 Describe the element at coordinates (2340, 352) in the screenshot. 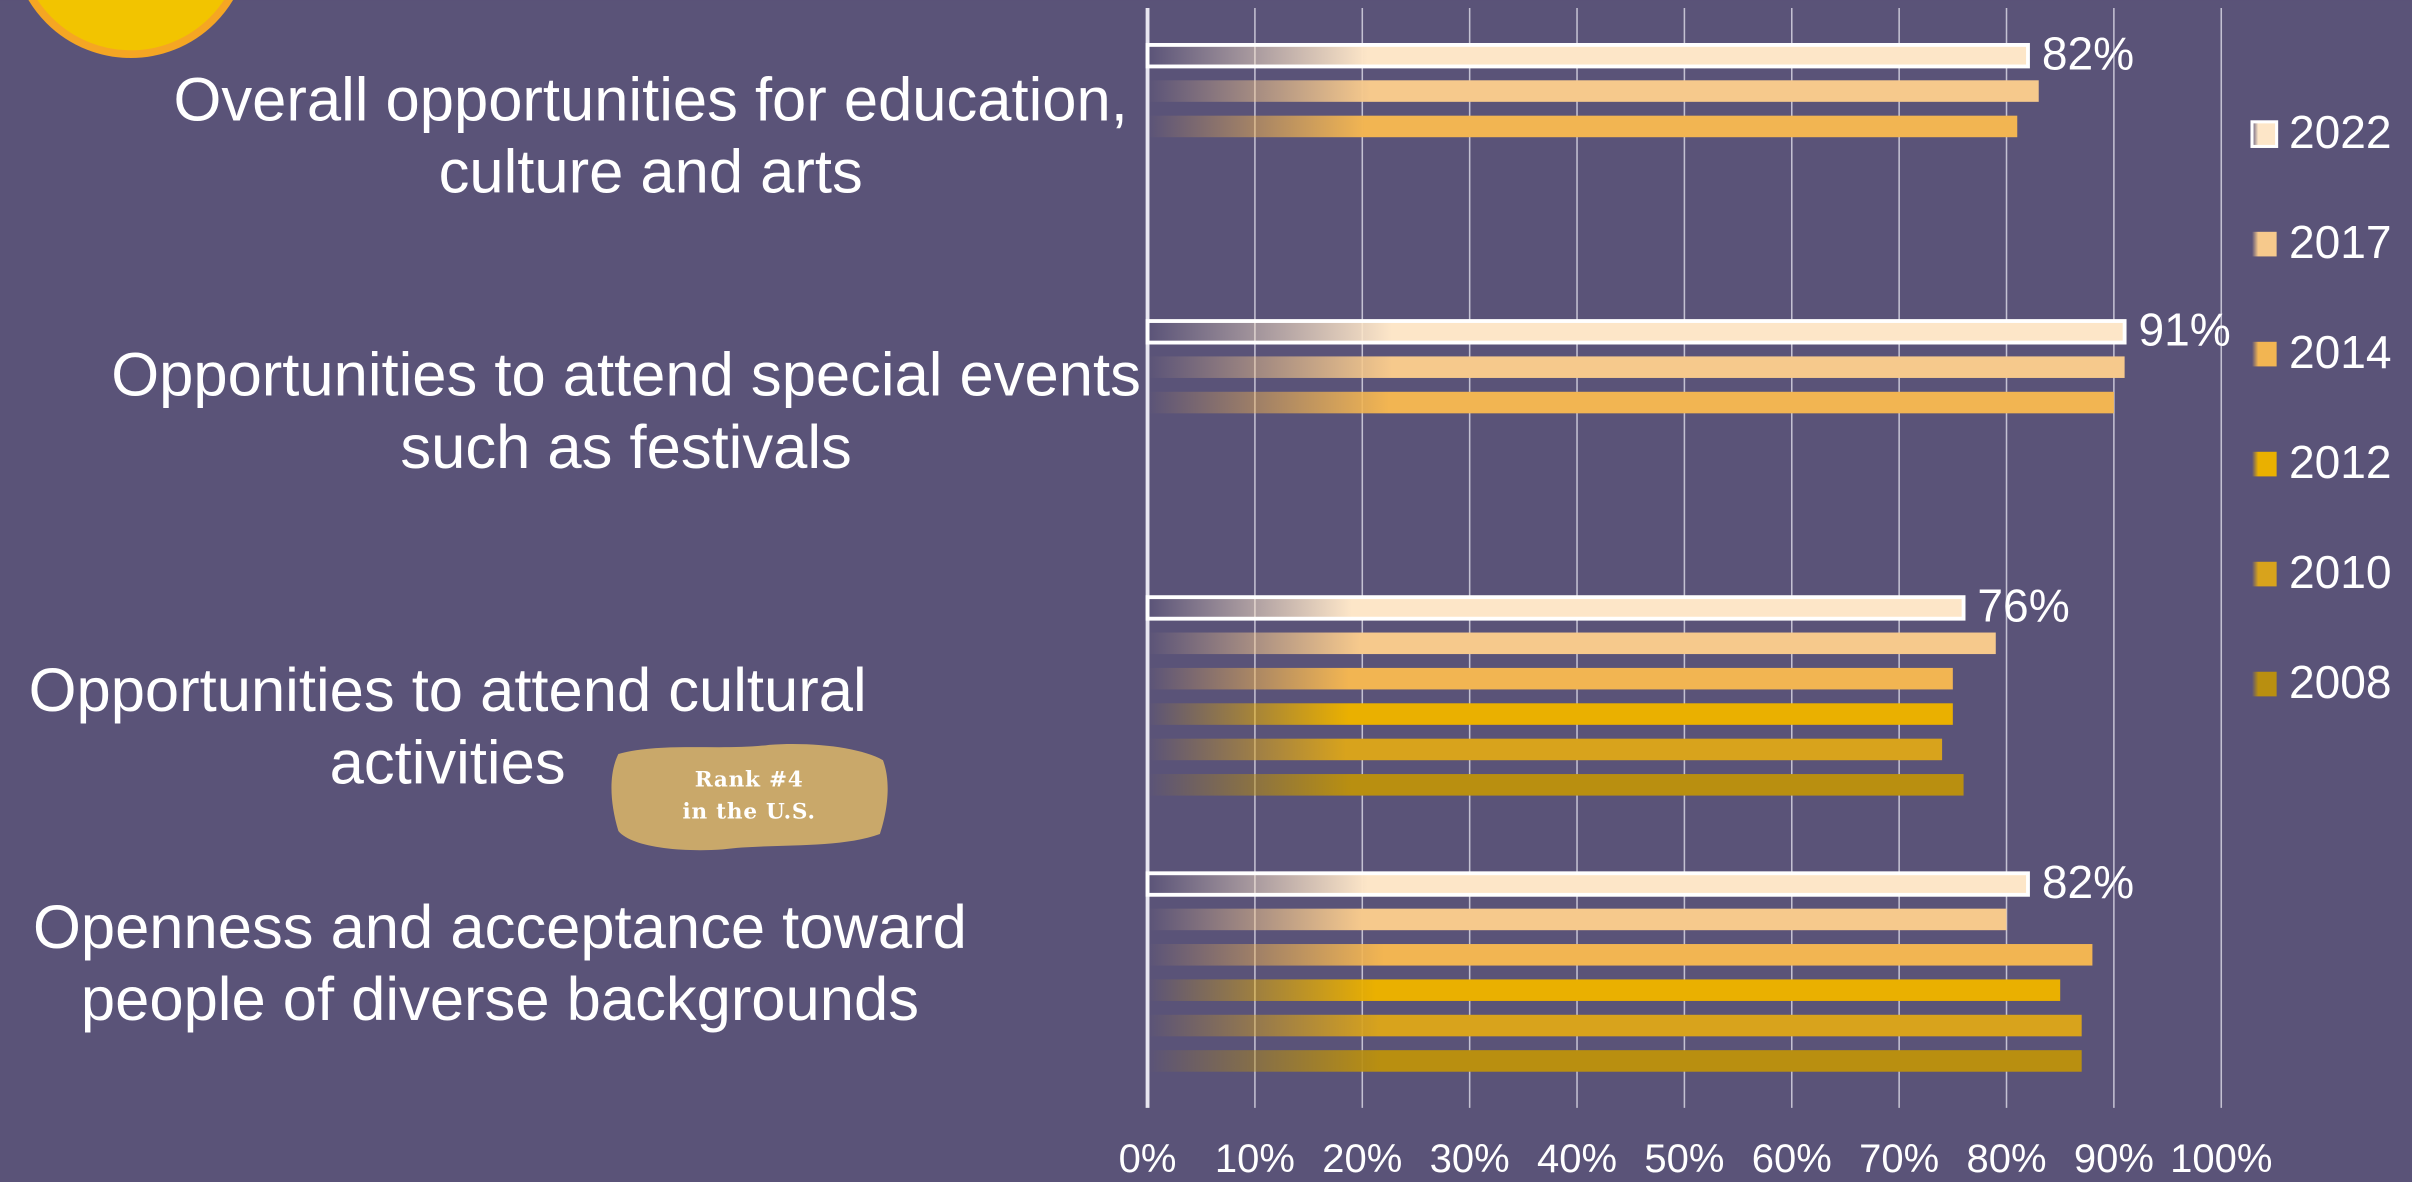

I see `legend-label: 2014` at that location.